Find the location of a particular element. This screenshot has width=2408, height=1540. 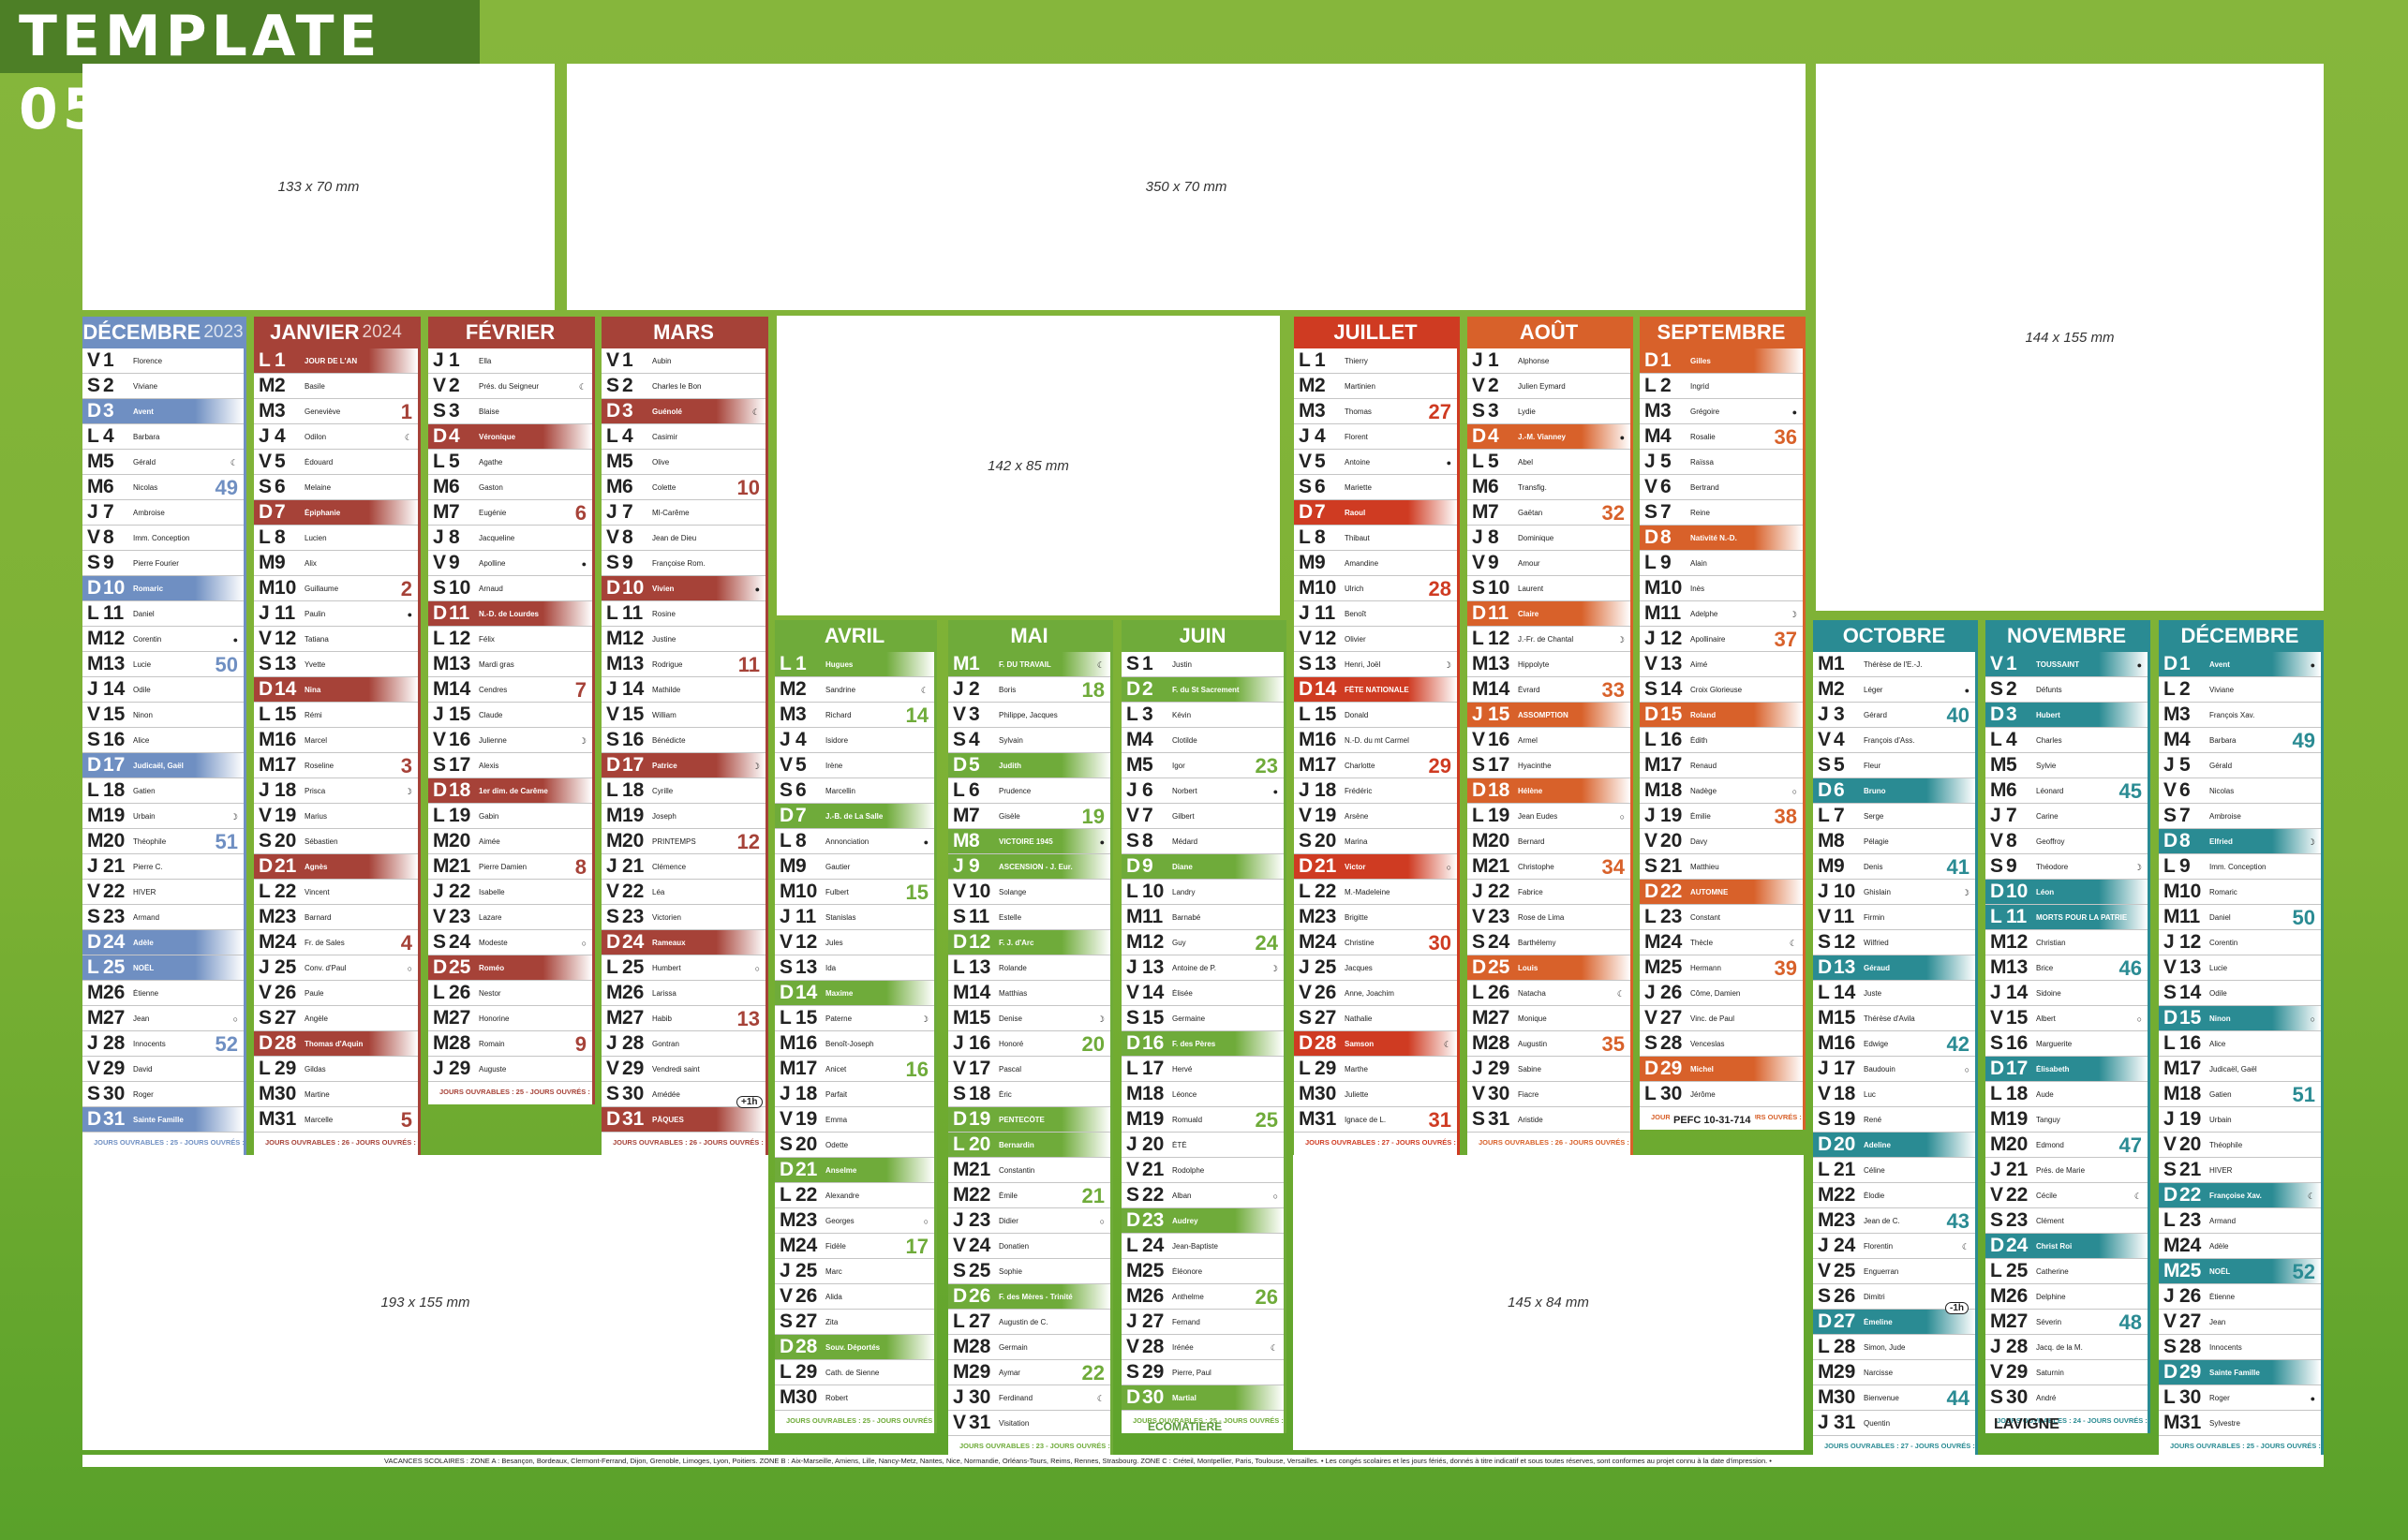

day-row: L 1 JOUR DE L'AN is located at coordinates (336, 361).